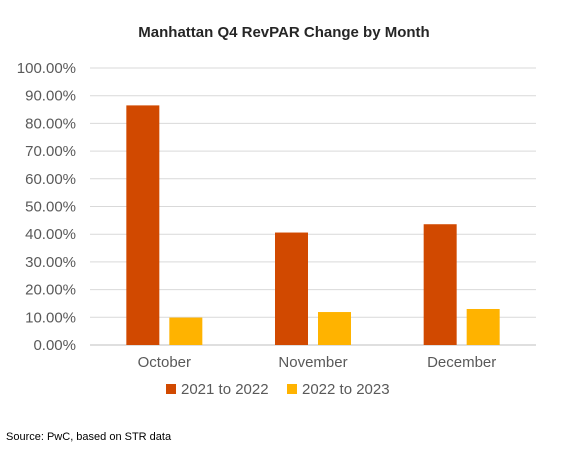  Describe the element at coordinates (50, 262) in the screenshot. I see `y-tick-label: 30.00%` at that location.